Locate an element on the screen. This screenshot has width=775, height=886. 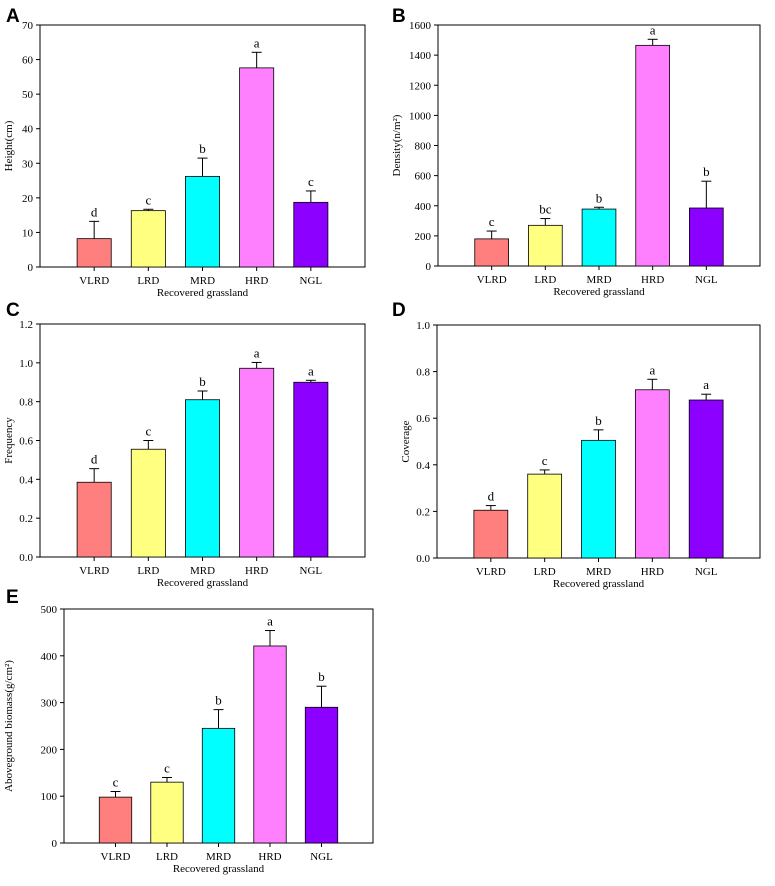
y-tick-label: 1200 is located at coordinates (420, 86).